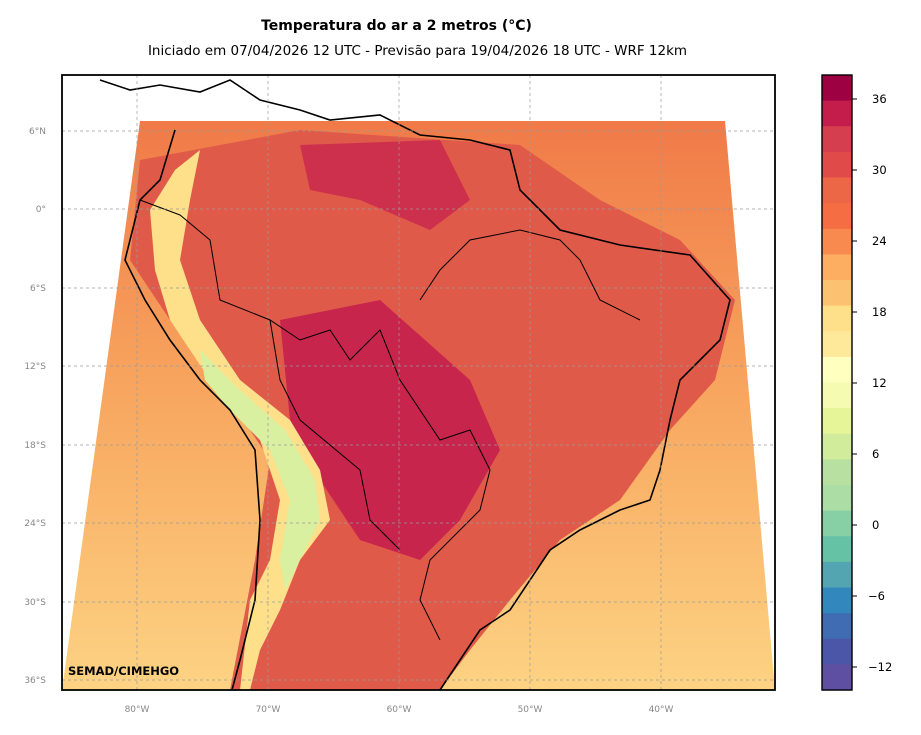 The image size is (921, 735). What do you see at coordinates (38, 289) in the screenshot?
I see `lat-tick-label: 6°S` at bounding box center [38, 289].